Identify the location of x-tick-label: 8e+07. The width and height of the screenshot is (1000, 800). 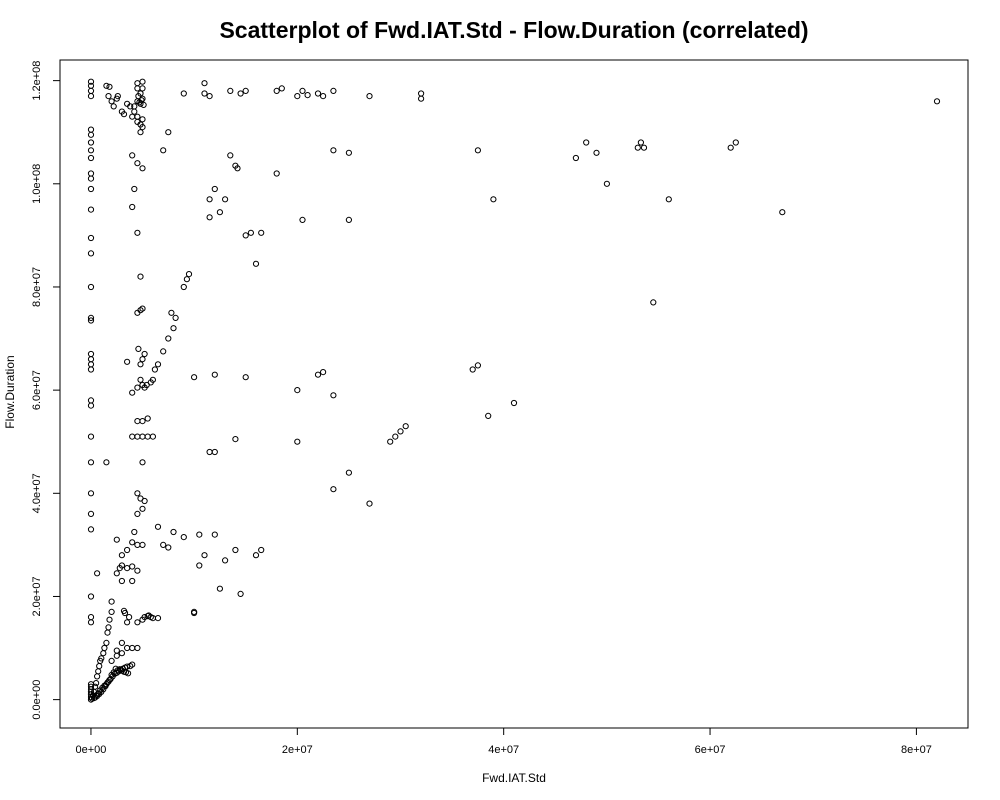
(916, 750).